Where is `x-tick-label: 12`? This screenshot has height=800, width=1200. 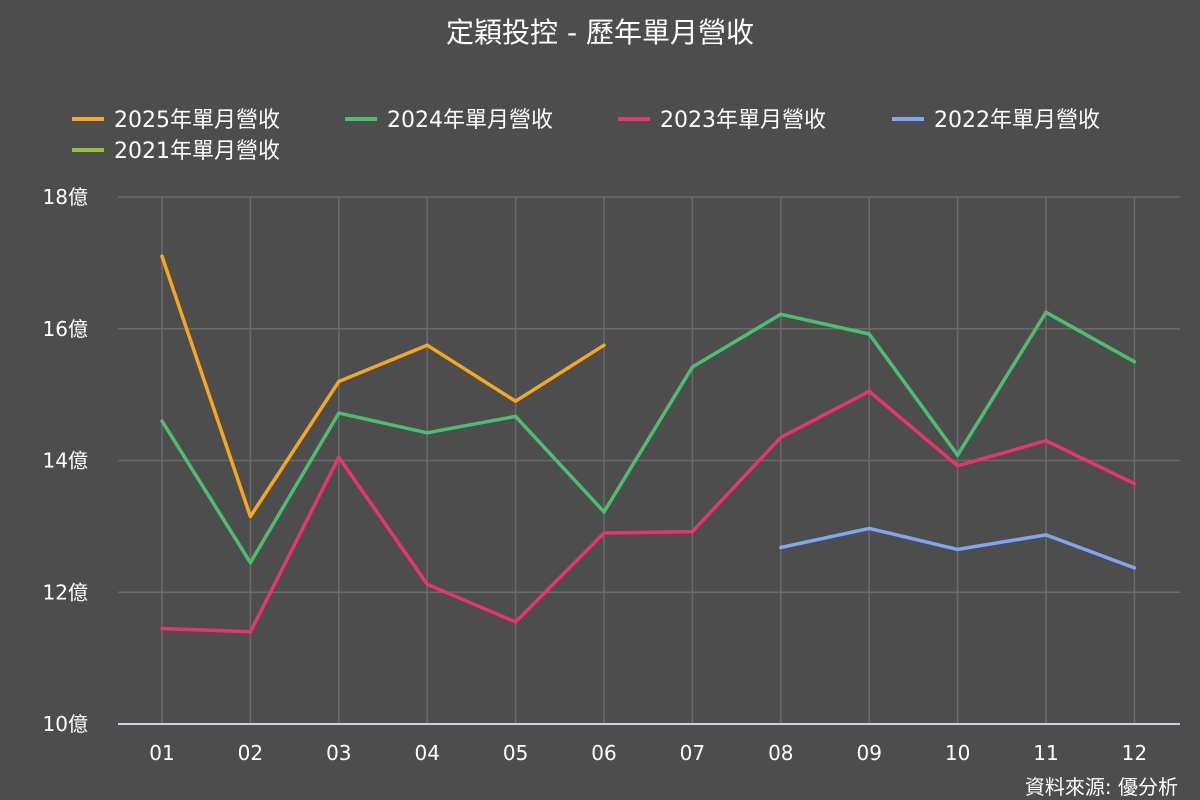 x-tick-label: 12 is located at coordinates (1134, 753).